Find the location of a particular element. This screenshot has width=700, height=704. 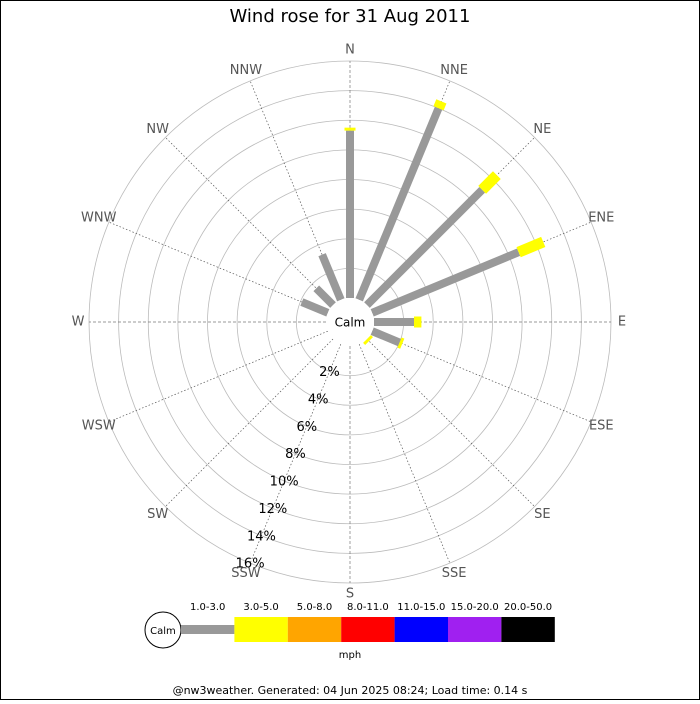

calm-circle is located at coordinates (350, 322).